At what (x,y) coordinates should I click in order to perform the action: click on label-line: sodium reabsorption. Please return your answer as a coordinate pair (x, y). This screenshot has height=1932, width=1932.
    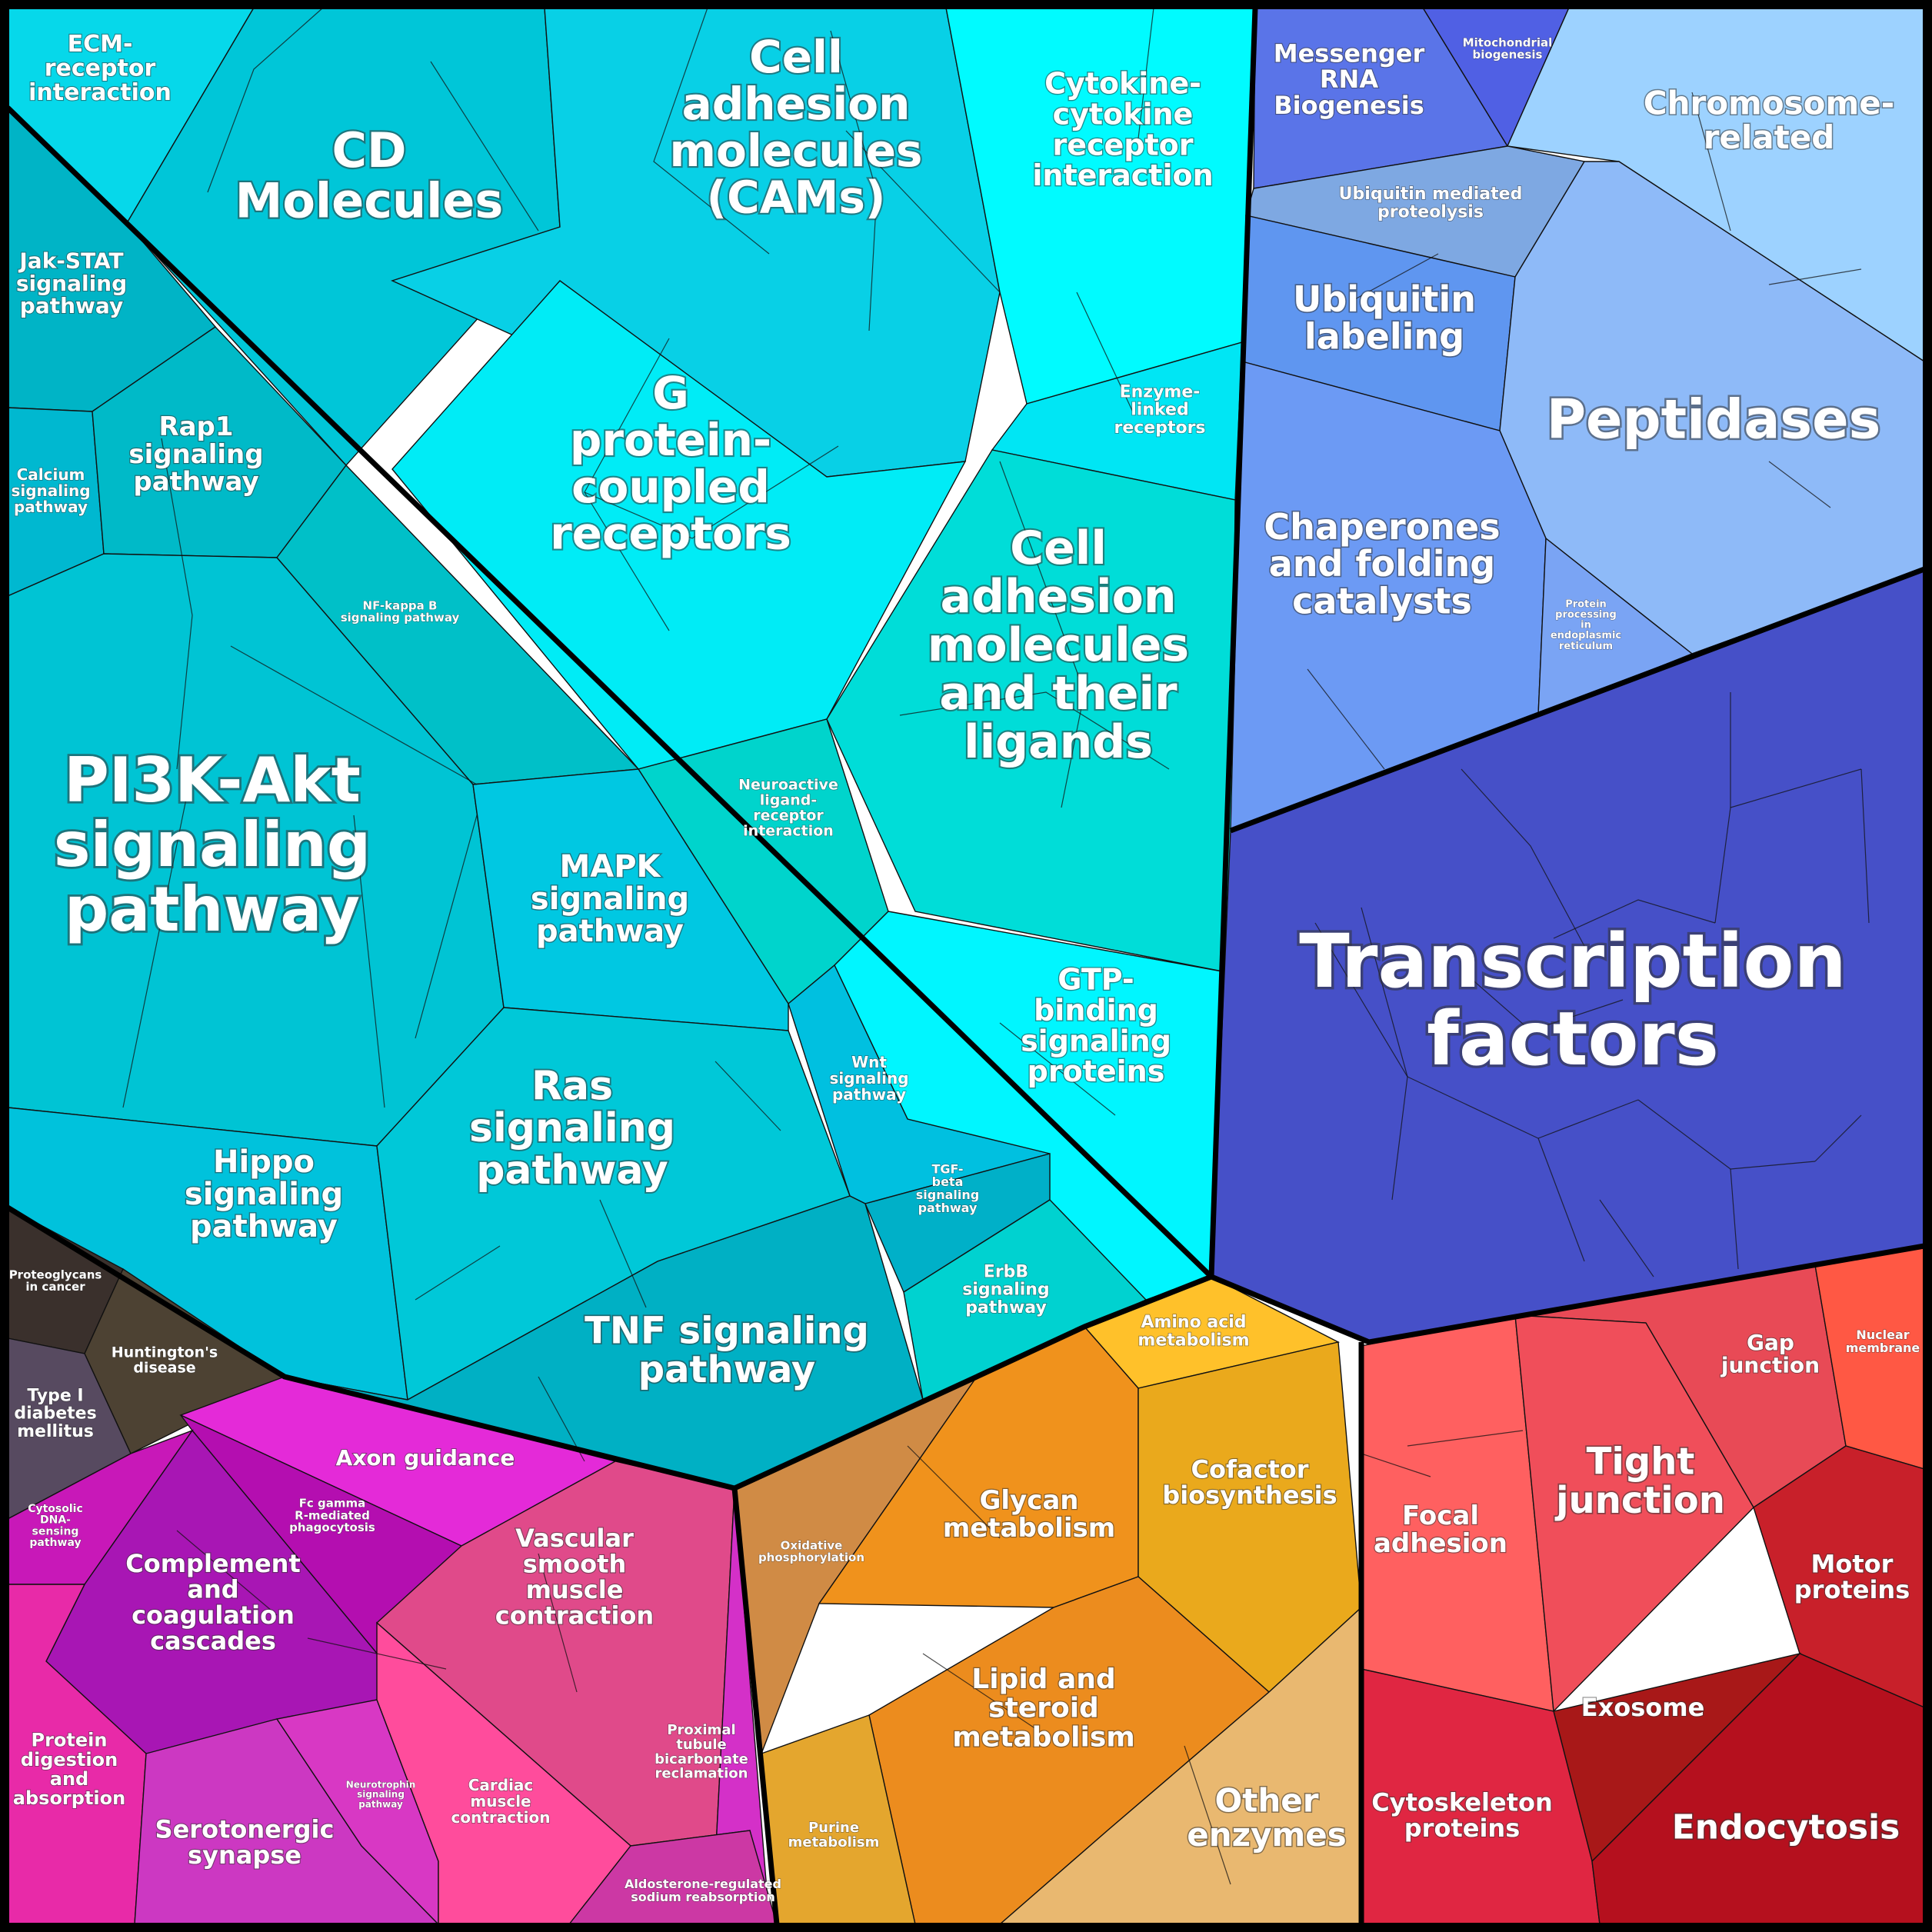
    Looking at the image, I should click on (702, 1897).